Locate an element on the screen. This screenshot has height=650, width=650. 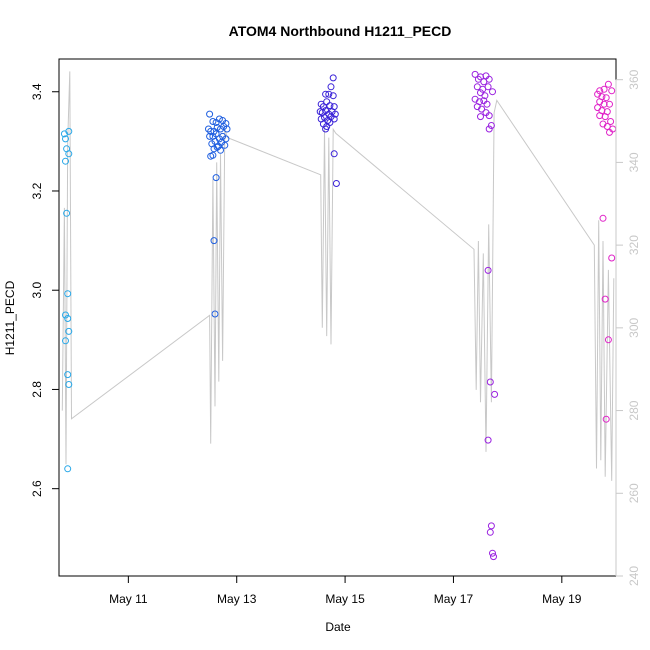
y-axis-label: H1211_PECD is located at coordinates (10, 317).